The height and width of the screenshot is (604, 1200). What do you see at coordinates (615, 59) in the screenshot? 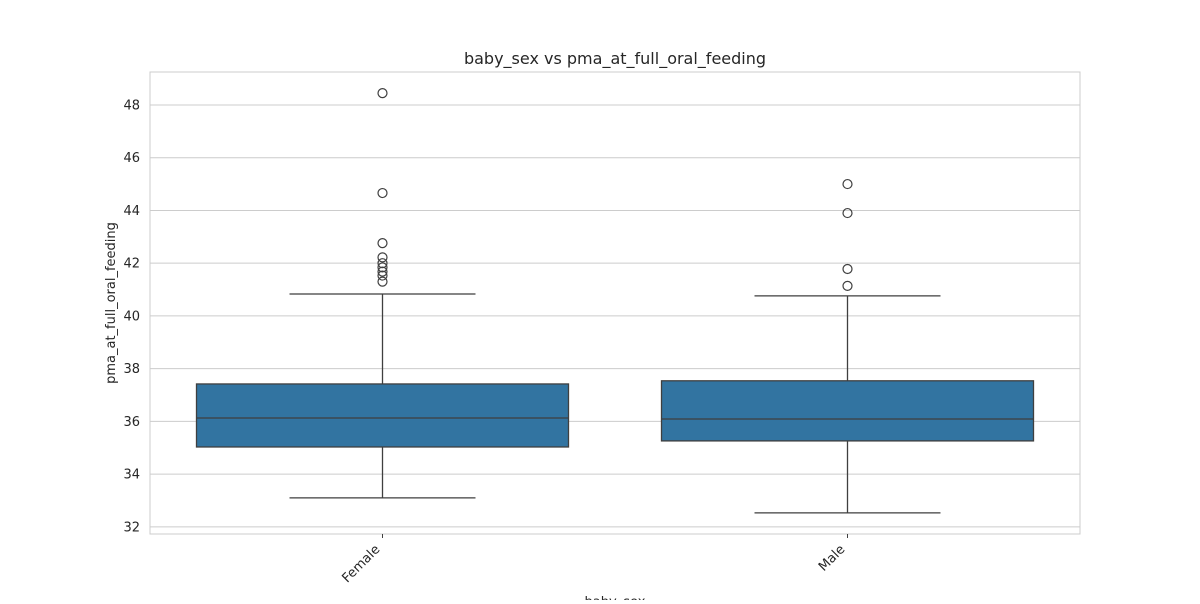
I see `chart-title: baby_sex vs pma_at_full_oral_feeding` at bounding box center [615, 59].